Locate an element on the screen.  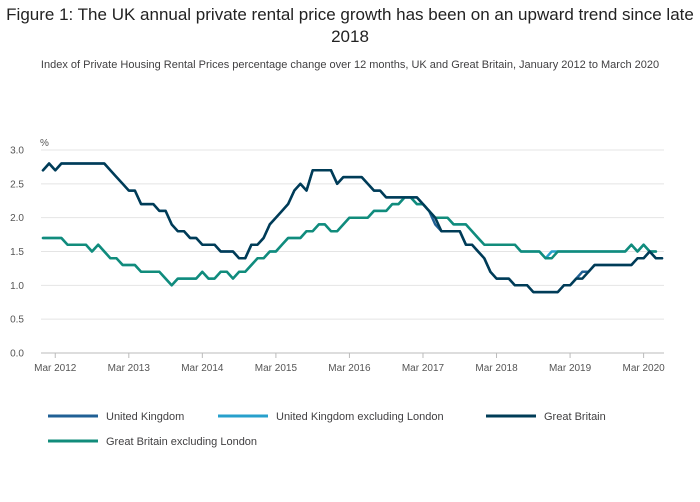
y-tick-label: 2.5 is located at coordinates (17, 184).